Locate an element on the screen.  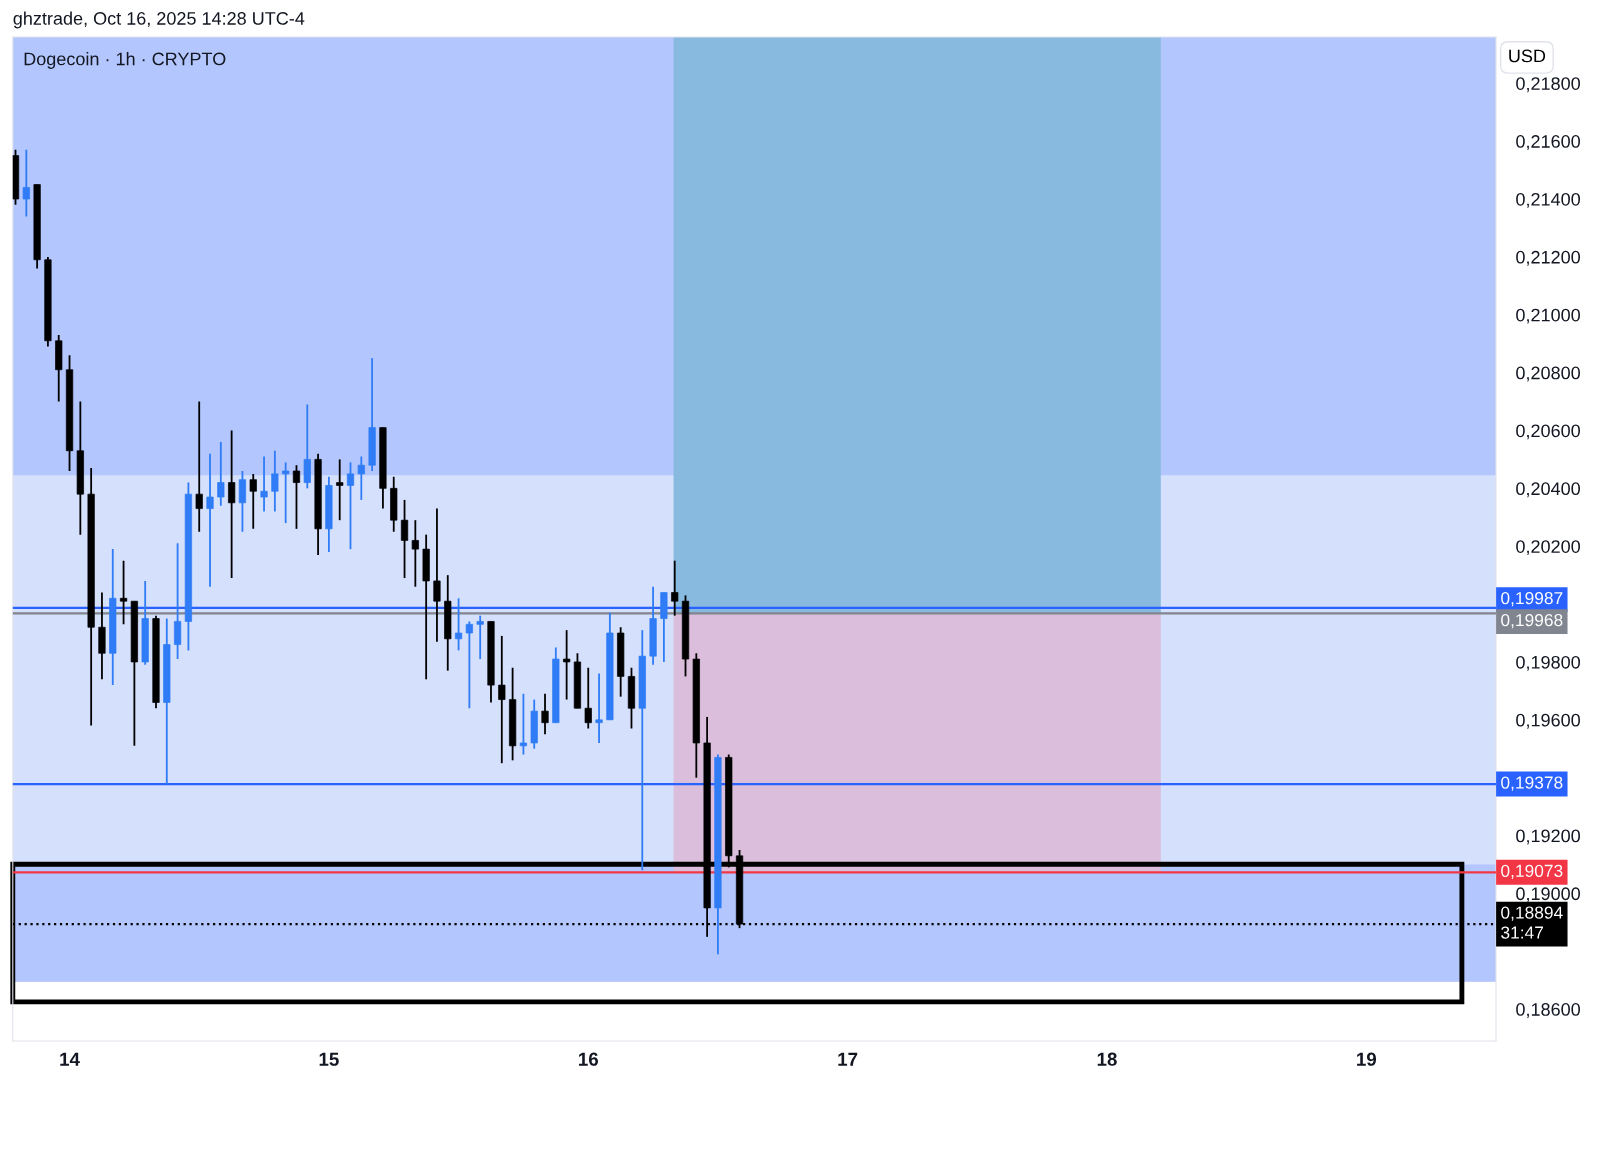
ref-line-label: 0,19987 is located at coordinates (1532, 599).